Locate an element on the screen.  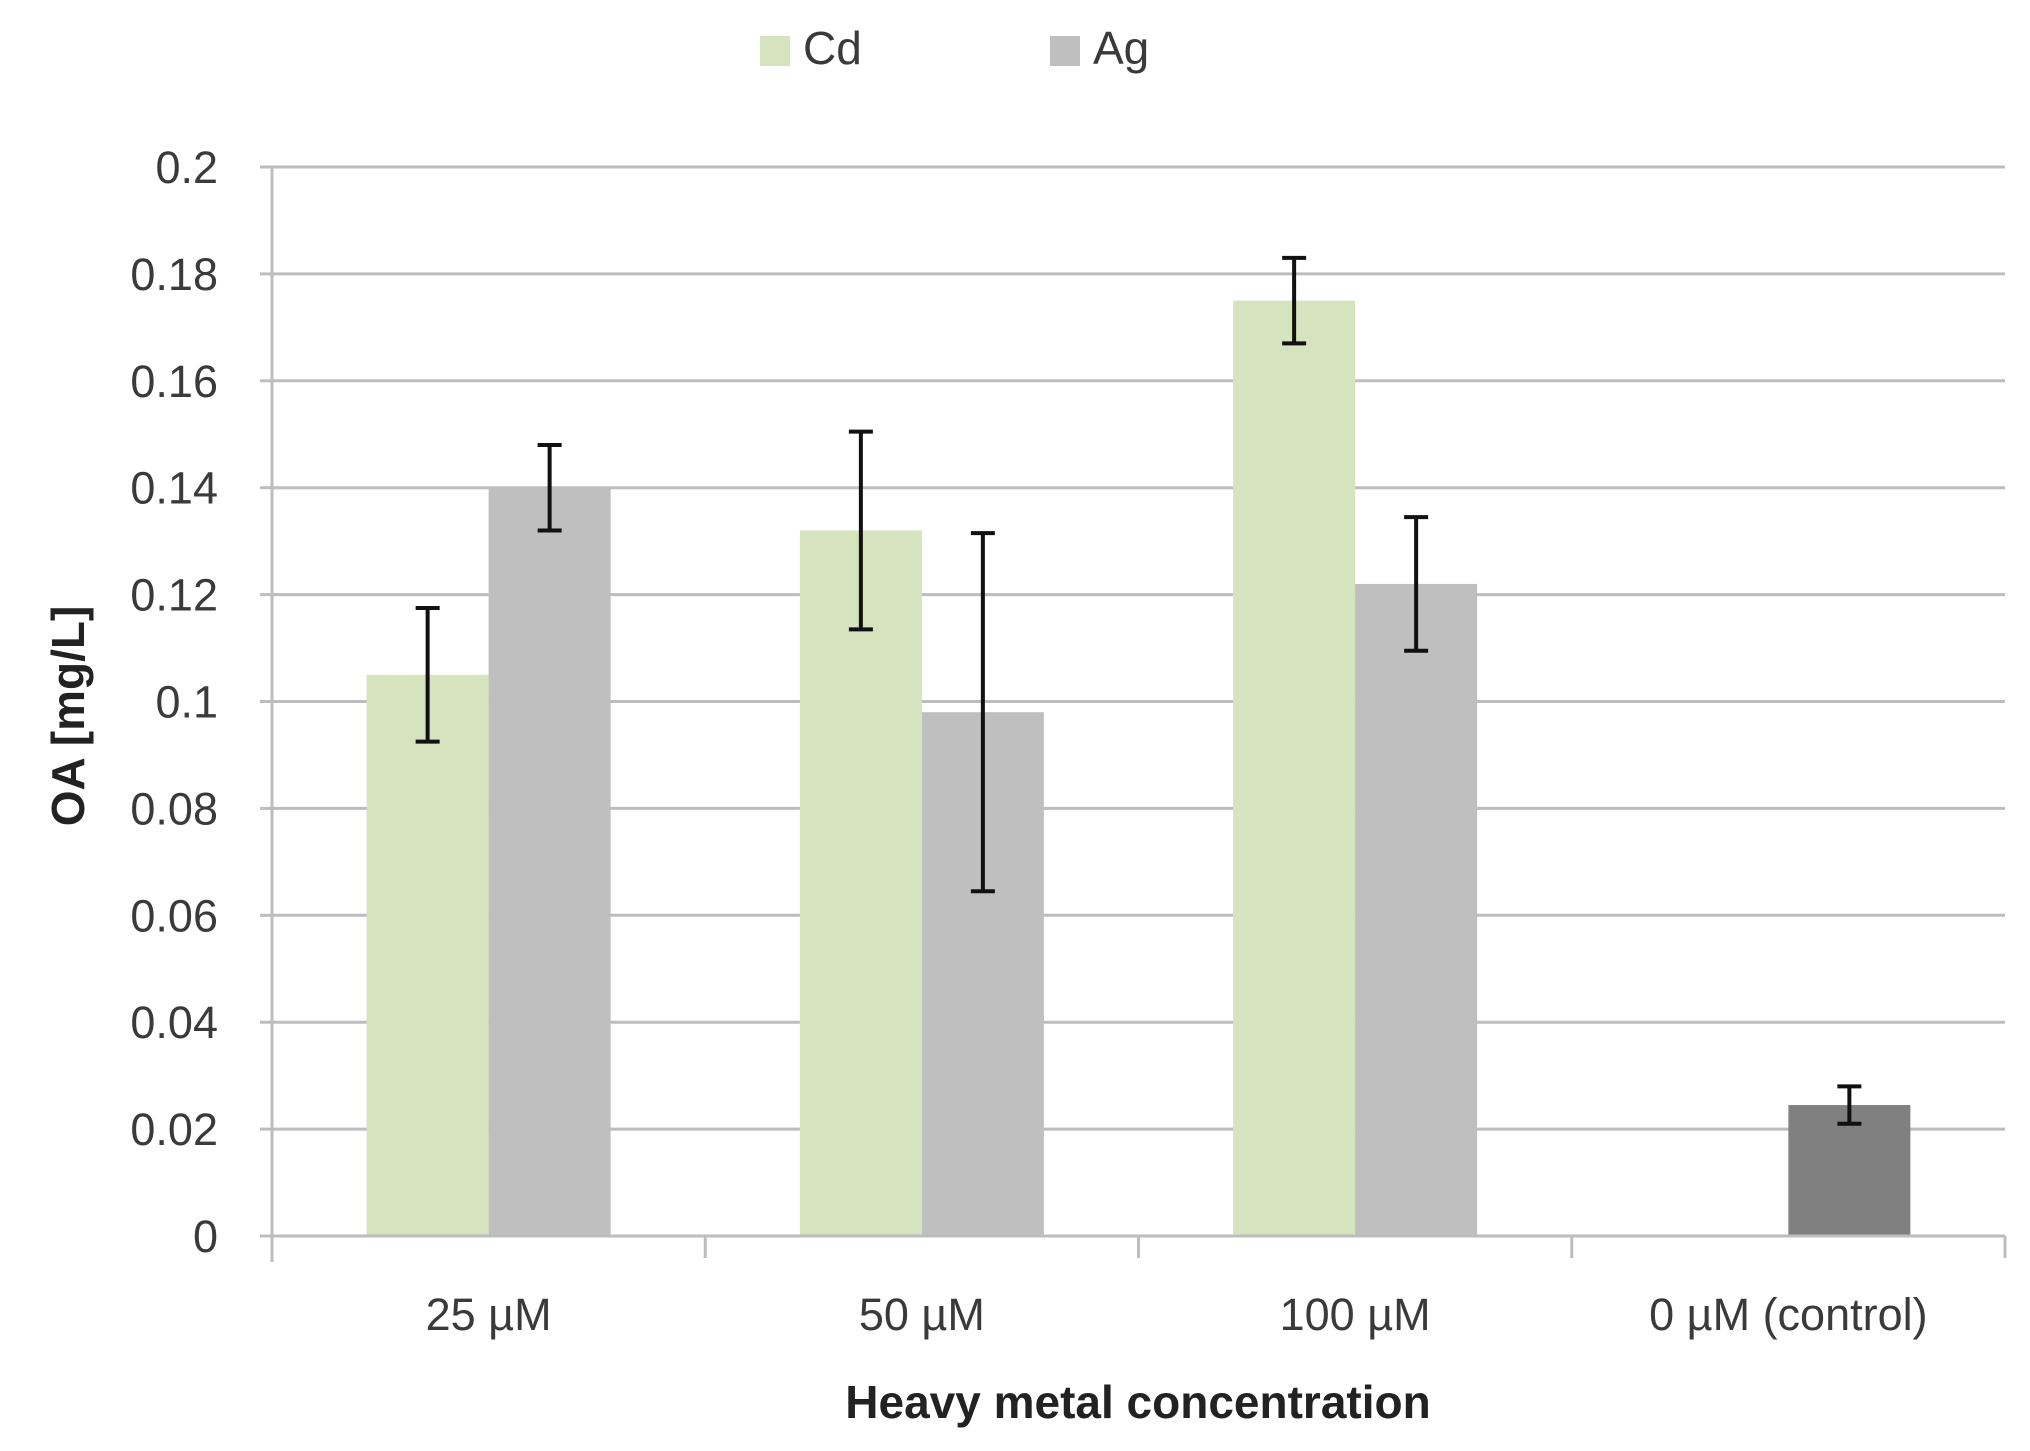
x-tick-labels: 25 µM 50 µM 100 µM 0 µM (control) is located at coordinates (1177, 1314).